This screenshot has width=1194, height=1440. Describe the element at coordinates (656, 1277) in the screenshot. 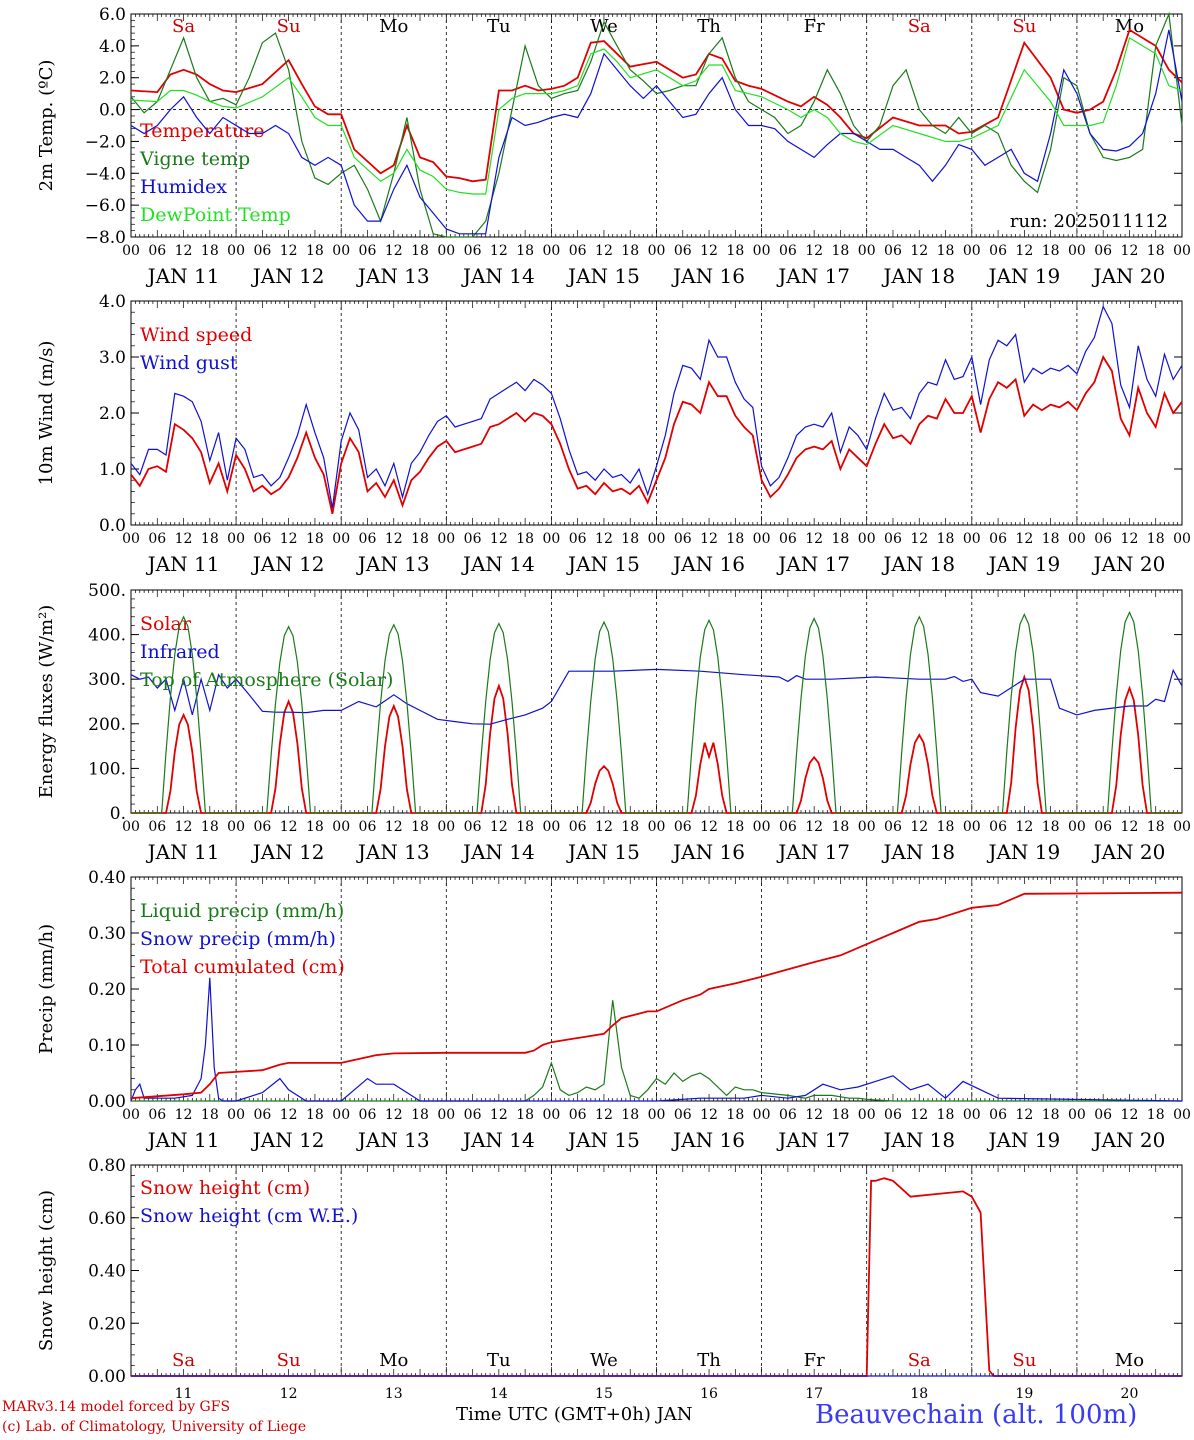

I see `series-snow-height-cm` at that location.